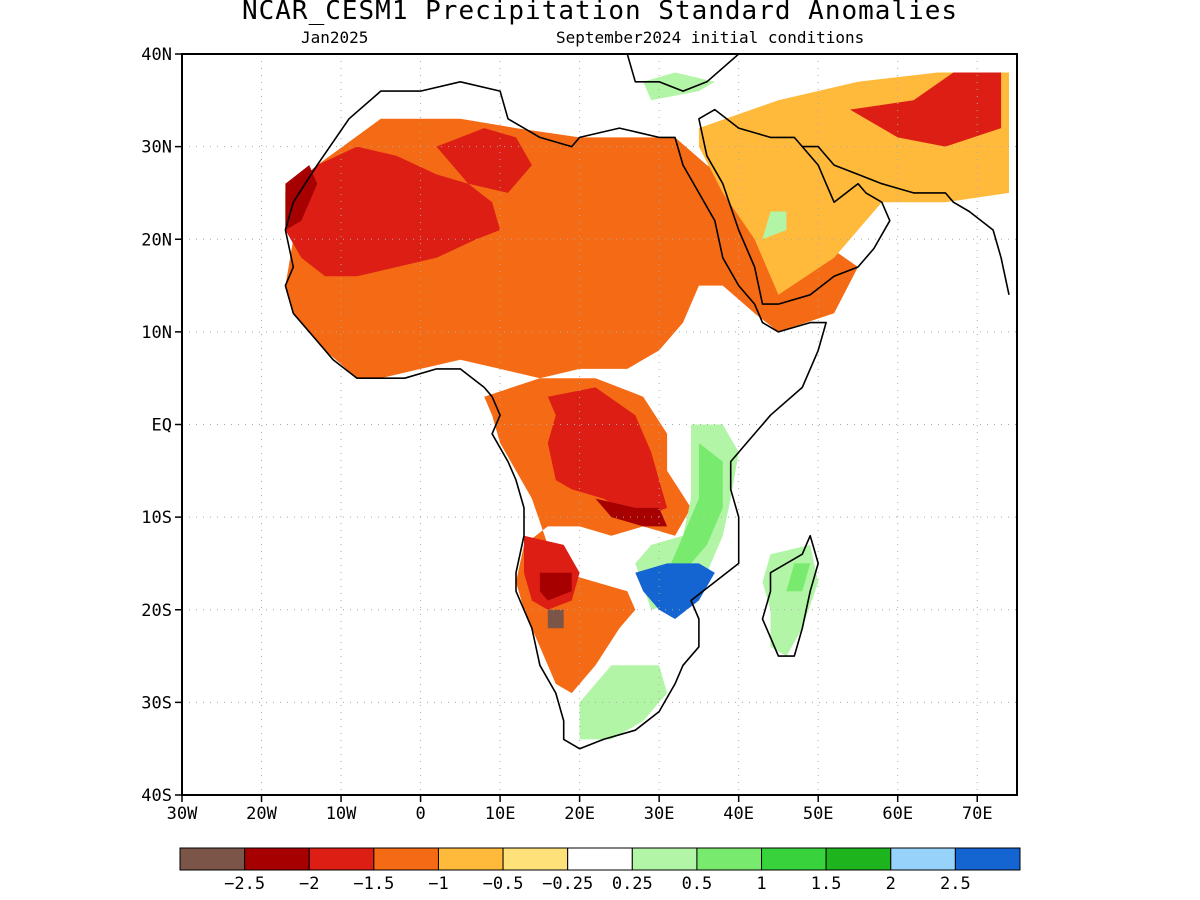  Describe the element at coordinates (156, 518) in the screenshot. I see `y-tick-label: 10S` at that location.